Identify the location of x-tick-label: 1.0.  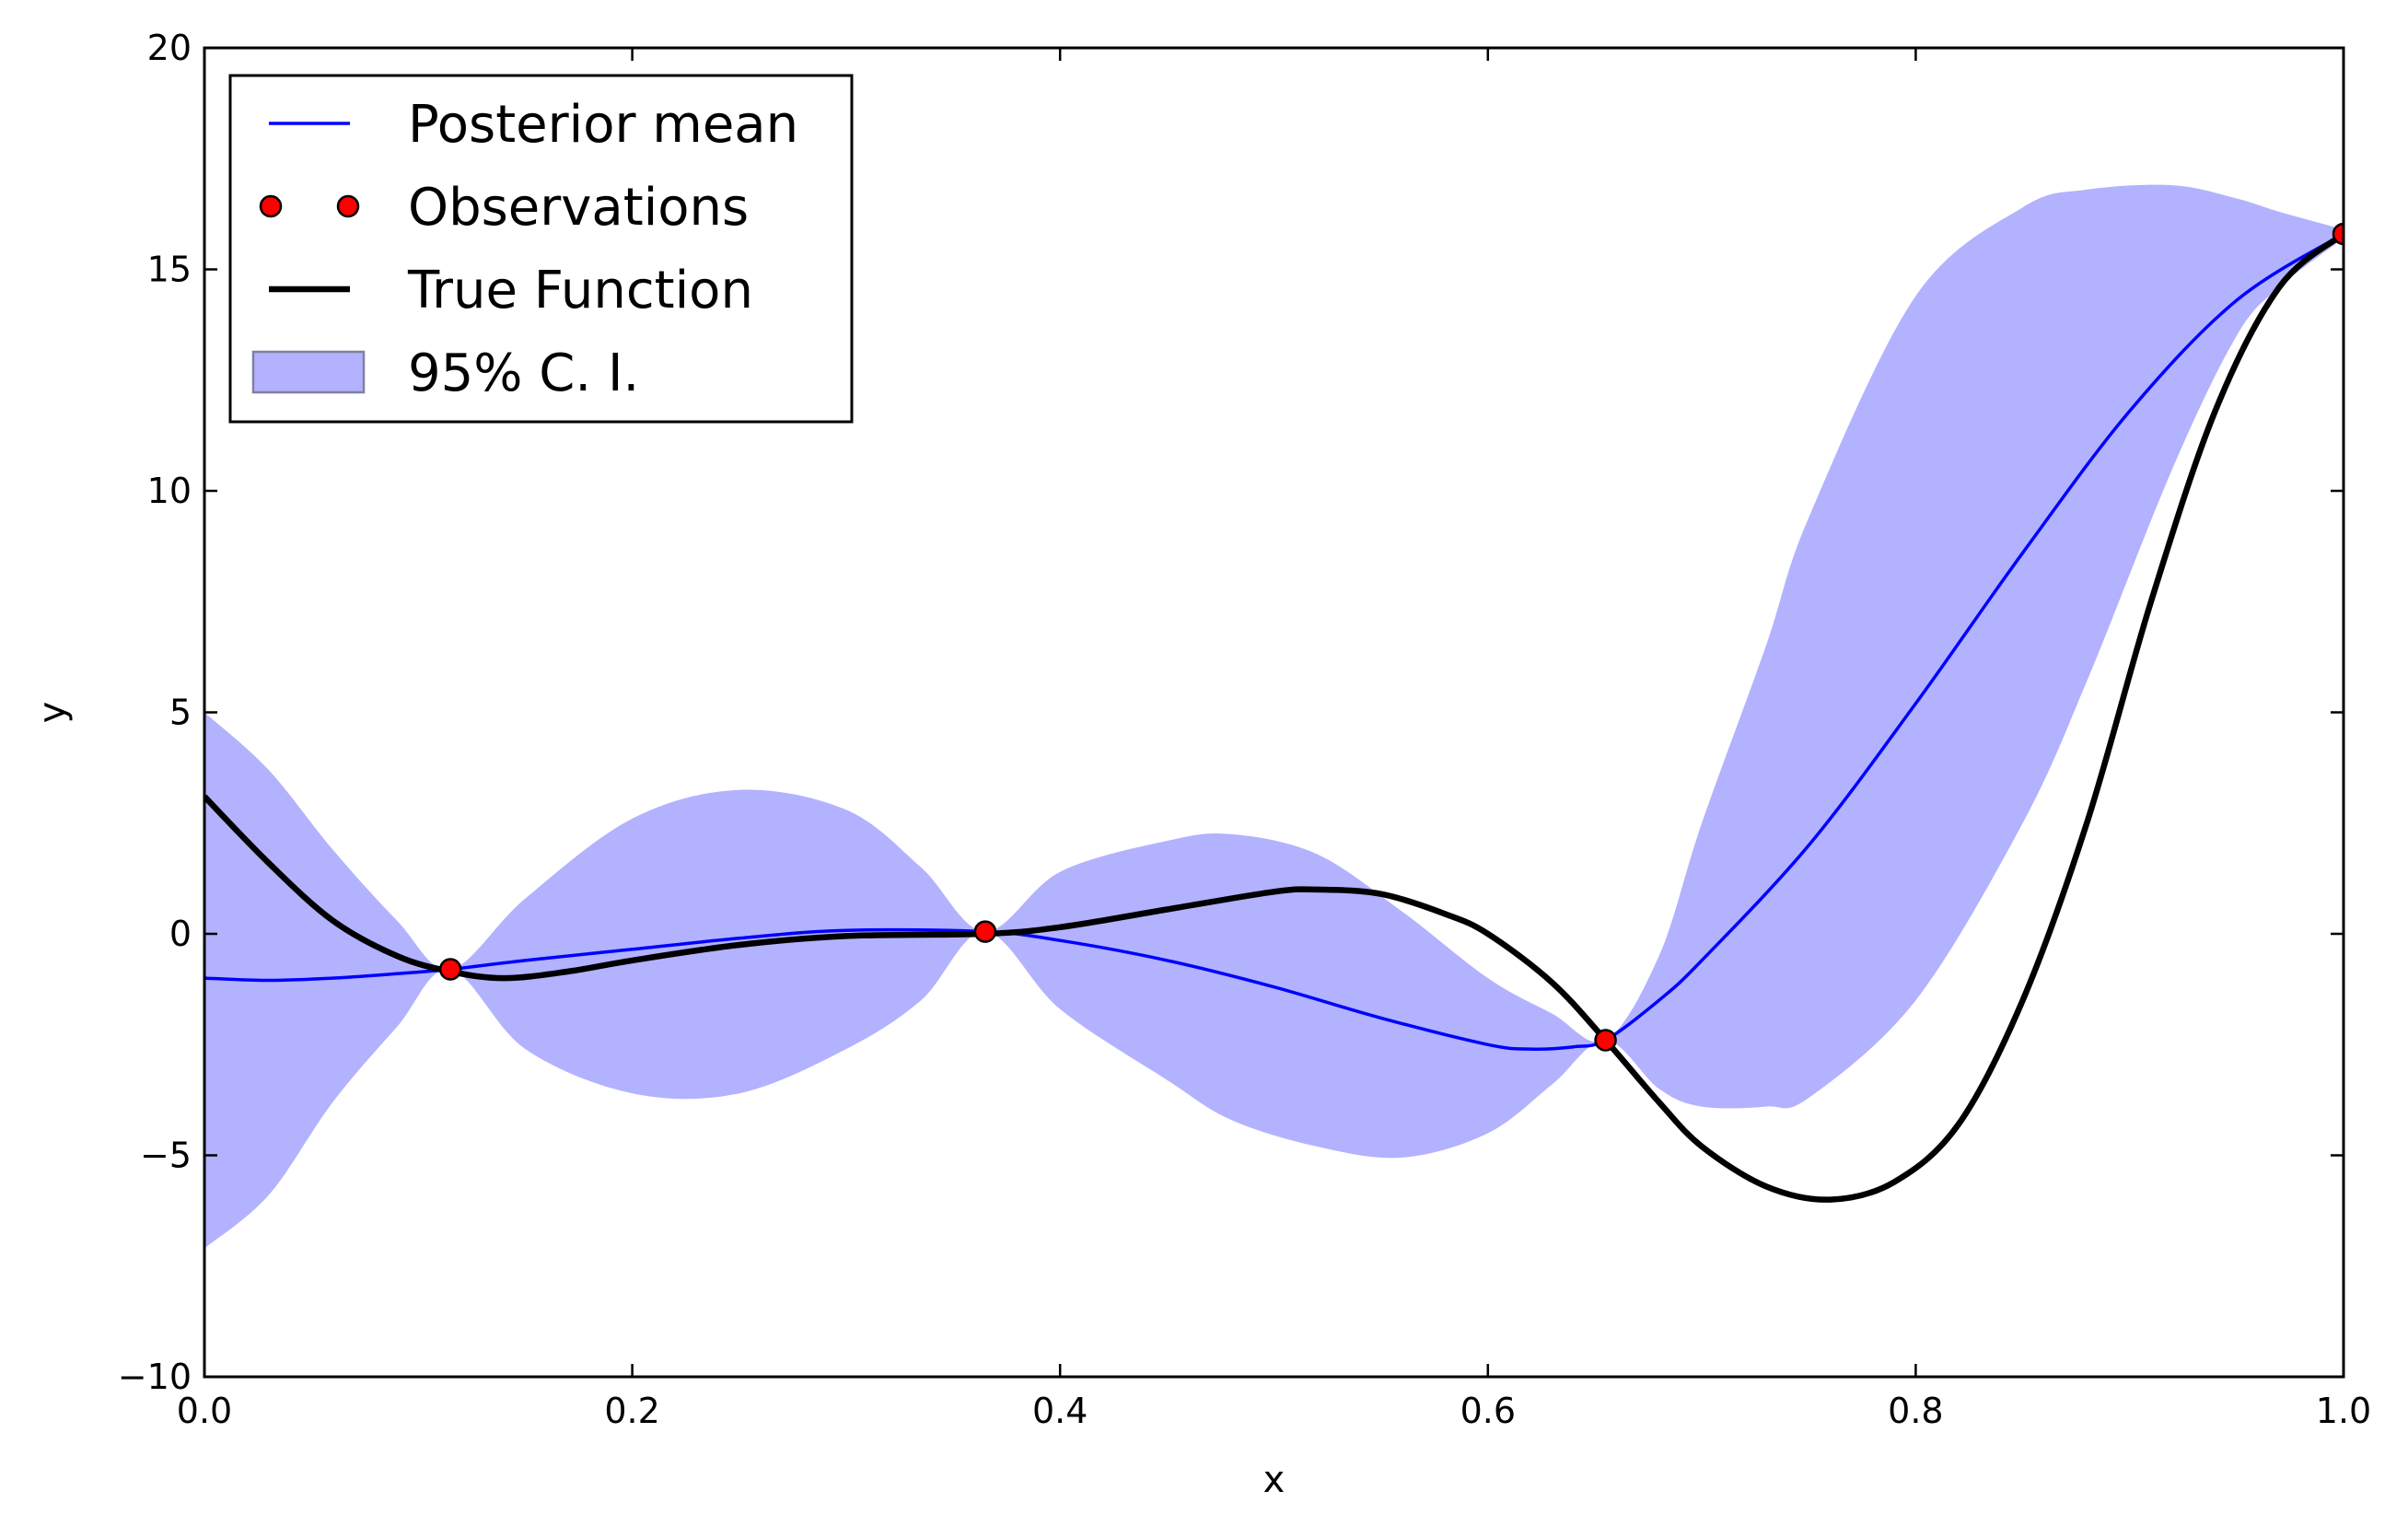
(2343, 1411).